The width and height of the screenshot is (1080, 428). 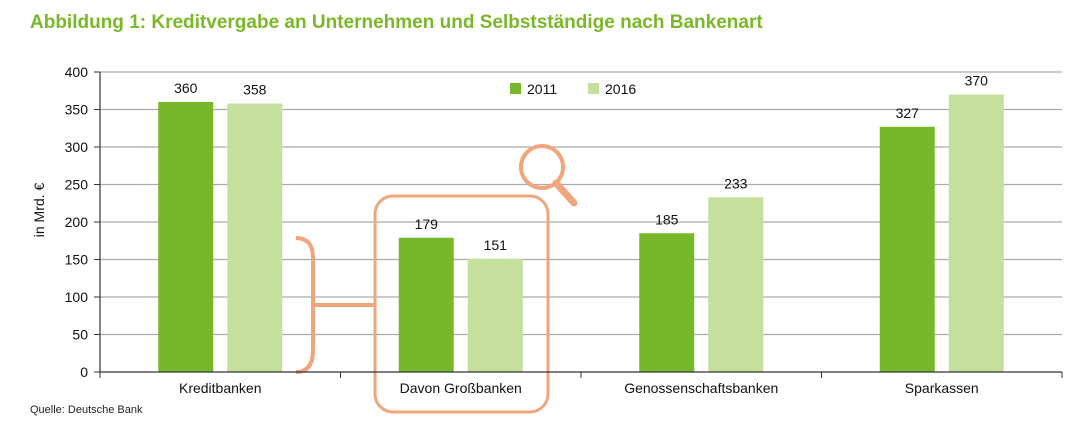 I want to click on x-tick-label: Sparkassen, so click(x=942, y=388).